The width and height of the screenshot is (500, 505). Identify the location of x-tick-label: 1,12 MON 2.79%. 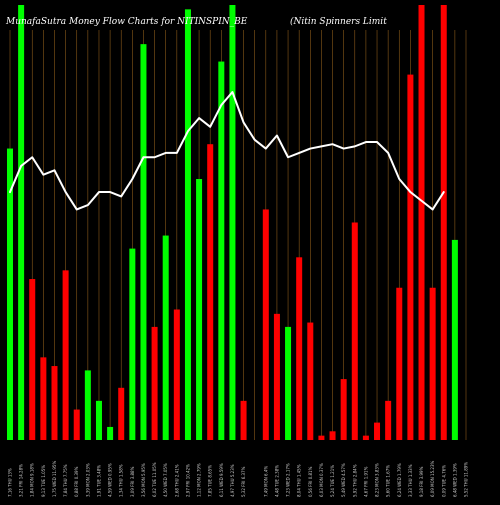
(199, 480).